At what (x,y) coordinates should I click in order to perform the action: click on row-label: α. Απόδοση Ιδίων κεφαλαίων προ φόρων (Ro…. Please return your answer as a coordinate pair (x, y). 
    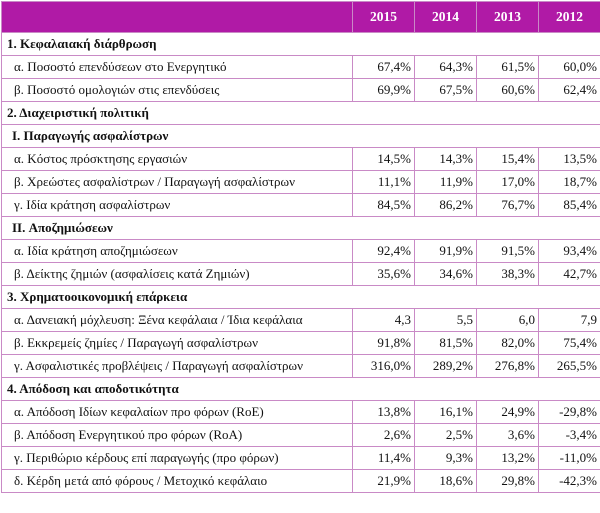
    Looking at the image, I should click on (177, 412).